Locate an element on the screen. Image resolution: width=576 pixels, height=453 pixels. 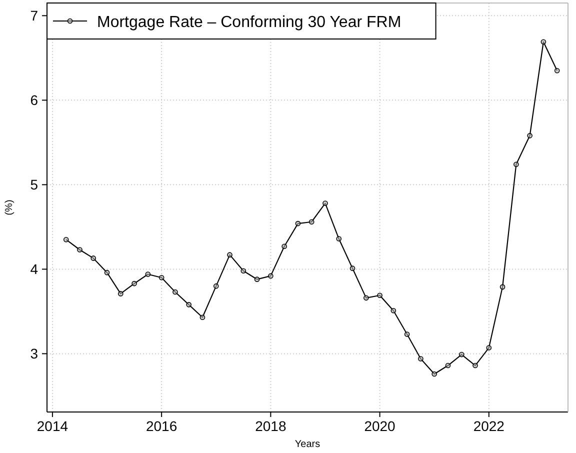
y-tick-label: 7 is located at coordinates (34, 16).